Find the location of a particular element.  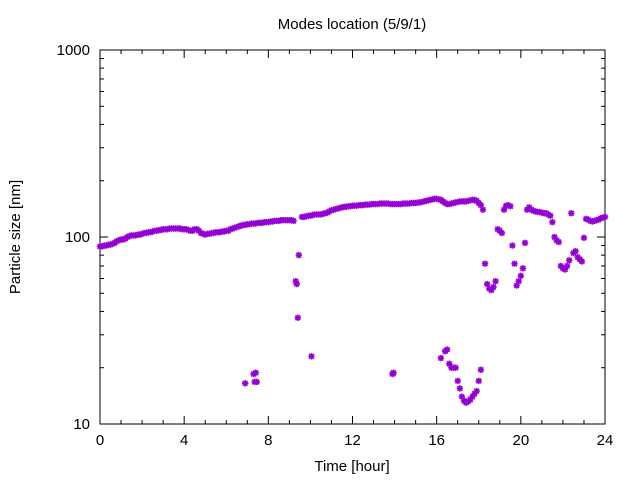

x-tick-label: 12 is located at coordinates (352, 440).